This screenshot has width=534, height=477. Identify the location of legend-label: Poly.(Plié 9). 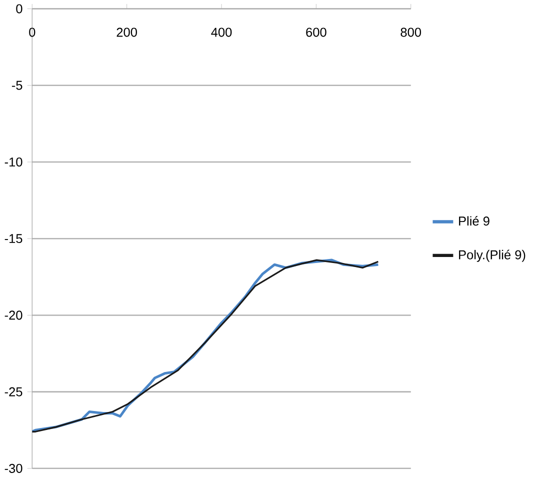
(492, 256).